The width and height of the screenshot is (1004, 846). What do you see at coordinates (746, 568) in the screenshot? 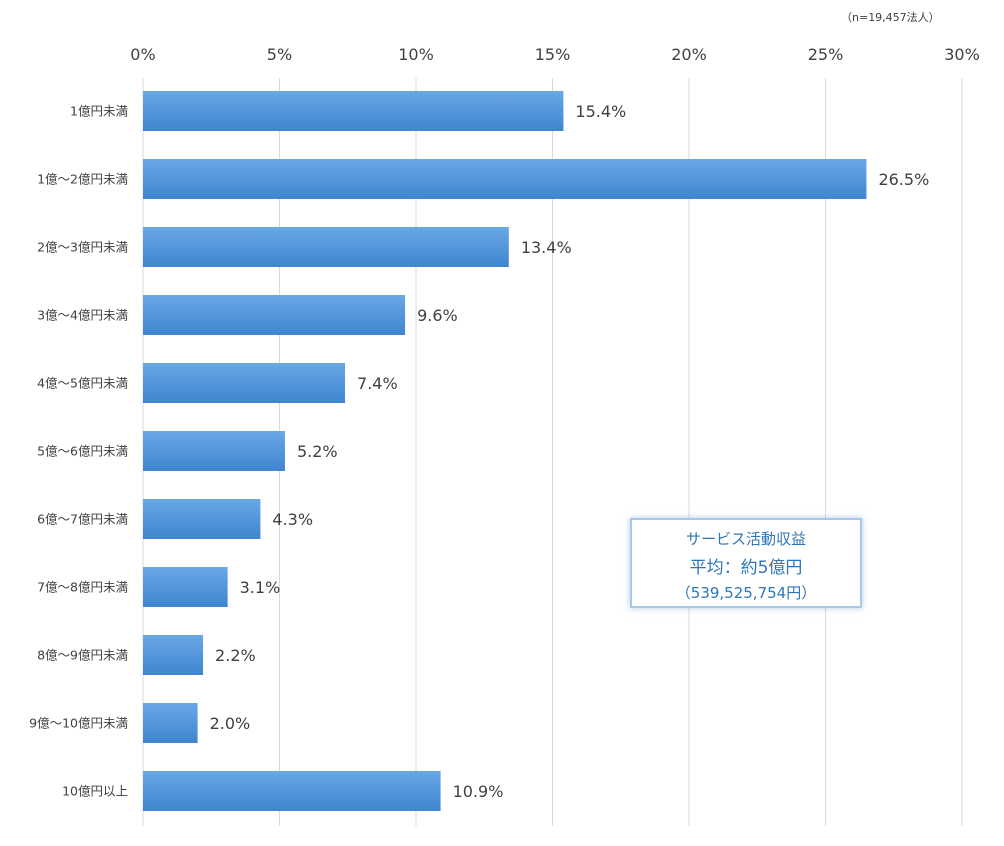
I see `callout-average: 平均：約5億円` at bounding box center [746, 568].